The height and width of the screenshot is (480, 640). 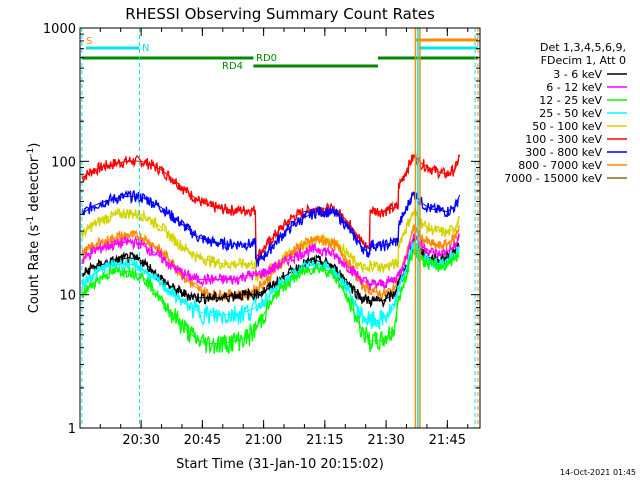 What do you see at coordinates (570, 113) in the screenshot?
I see `legend-entry-label: 25 - 50 keV` at bounding box center [570, 113].